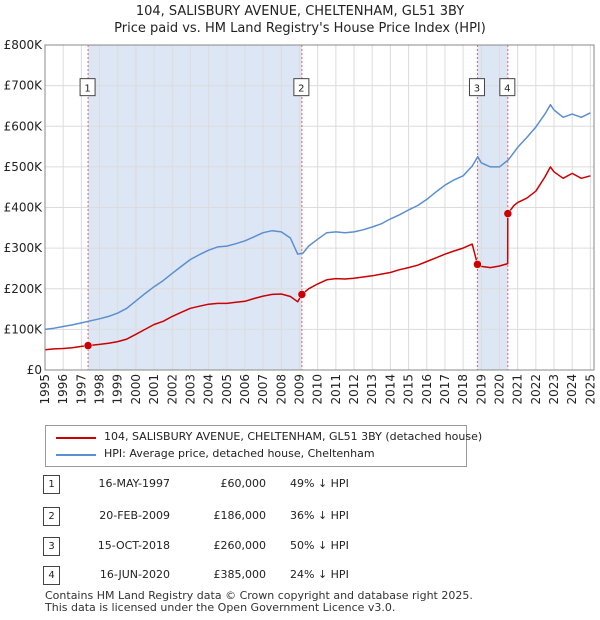 The width and height of the screenshot is (600, 620). Describe the element at coordinates (24, 126) in the screenshot. I see `y-tick-label: £600K` at that location.